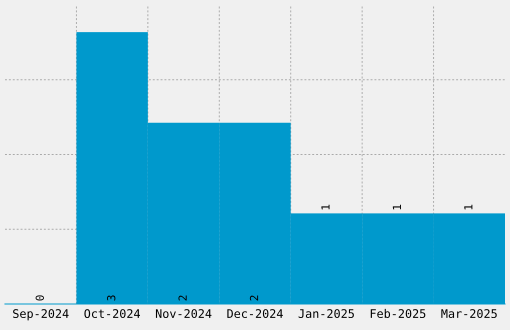 The width and height of the screenshot is (510, 330). I want to click on x-tick-label: Mar-2025, so click(469, 313).